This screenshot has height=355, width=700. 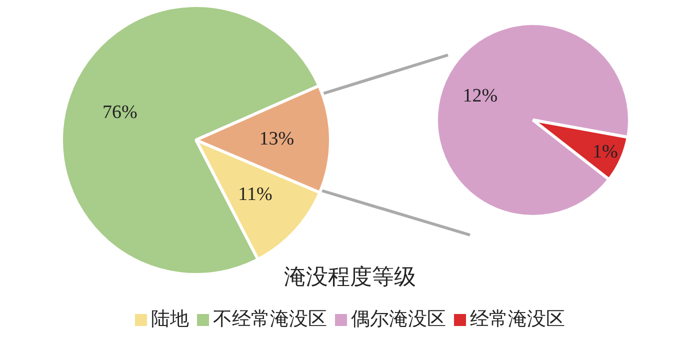 I want to click on data-label: 1%, so click(x=605, y=151).